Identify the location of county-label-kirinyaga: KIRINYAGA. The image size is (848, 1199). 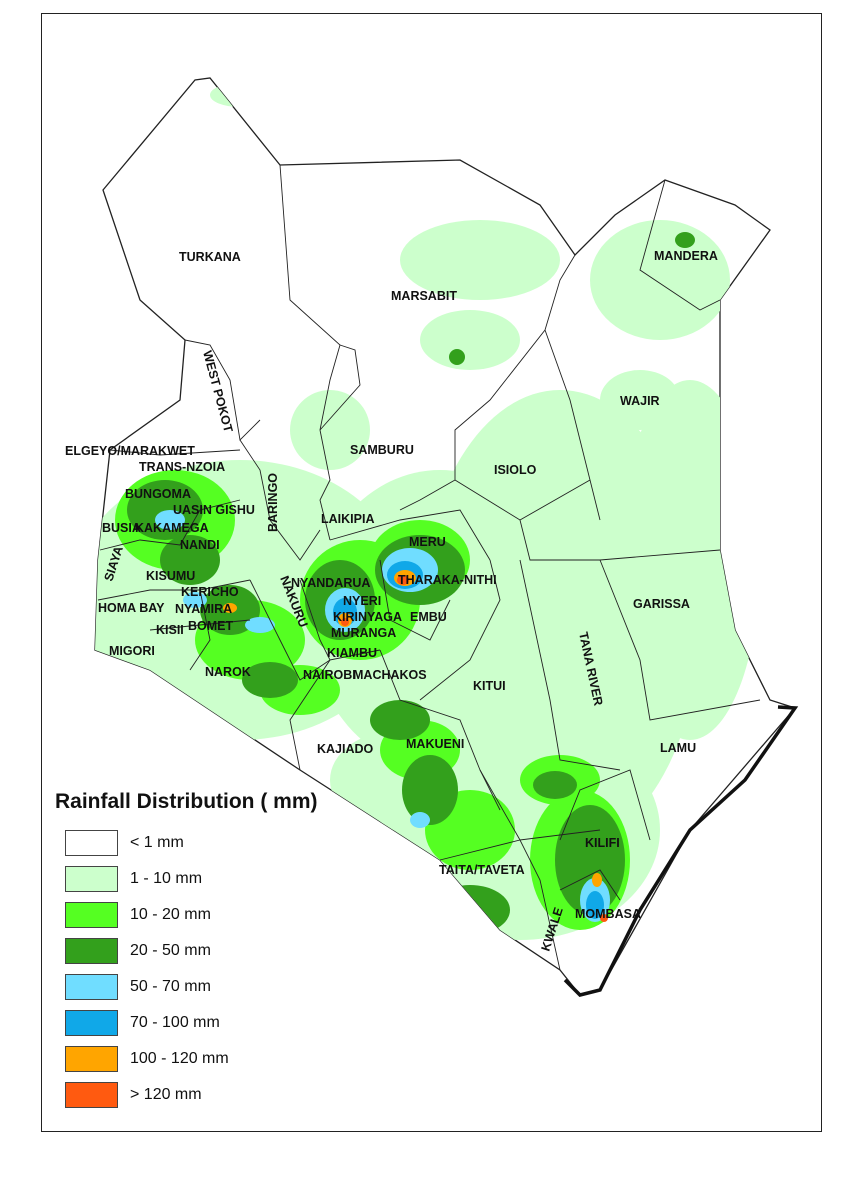
(367, 617).